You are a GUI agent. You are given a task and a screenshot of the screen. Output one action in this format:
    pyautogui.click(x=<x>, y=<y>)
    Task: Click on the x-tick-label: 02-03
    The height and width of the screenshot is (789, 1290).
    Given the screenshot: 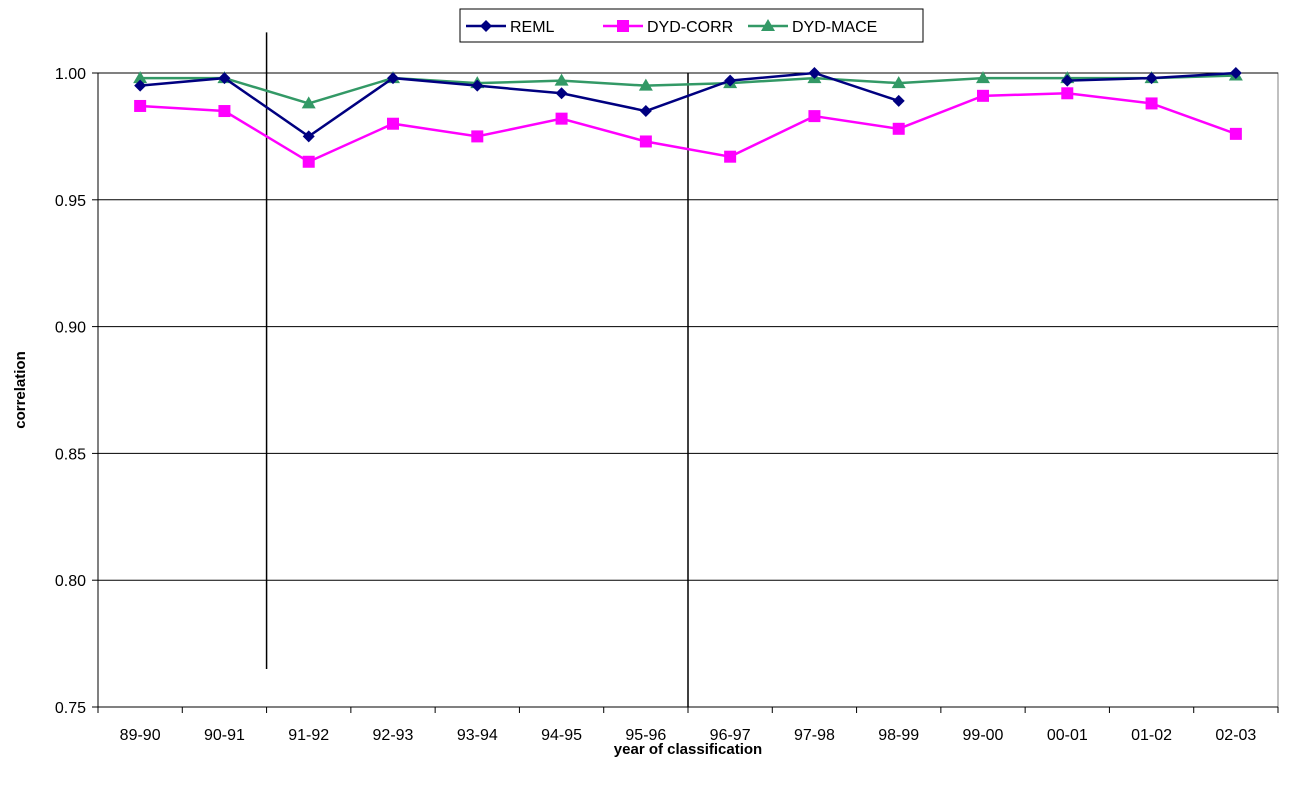 What is the action you would take?
    pyautogui.click(x=1235, y=735)
    